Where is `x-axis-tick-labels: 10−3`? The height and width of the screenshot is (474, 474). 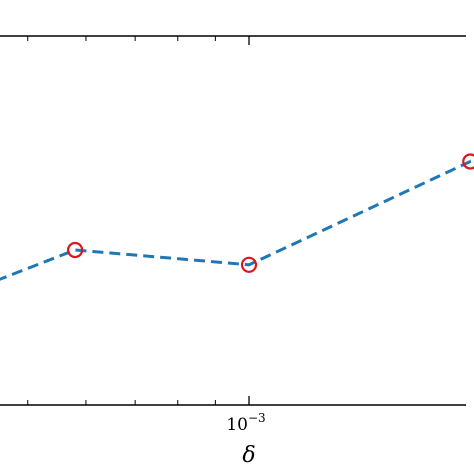 x-axis-tick-labels: 10−3 is located at coordinates (245, 423).